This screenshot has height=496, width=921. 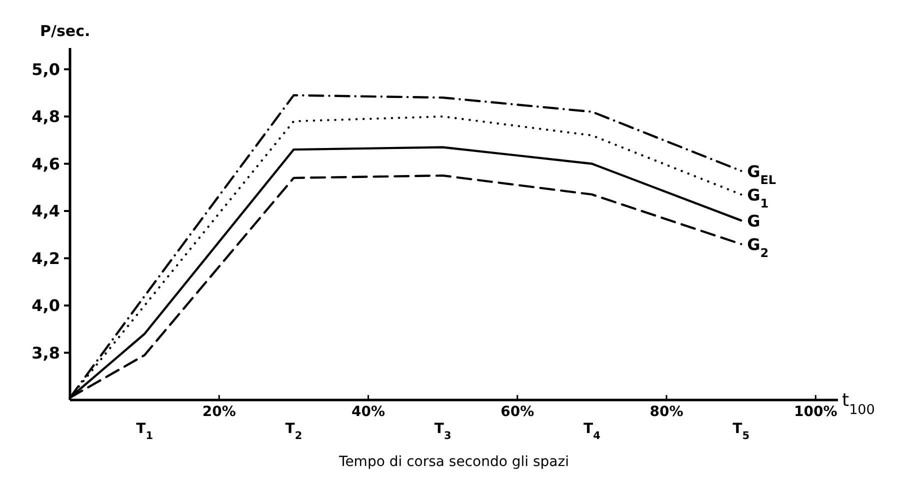 I want to click on series-label: G, so click(x=753, y=220).